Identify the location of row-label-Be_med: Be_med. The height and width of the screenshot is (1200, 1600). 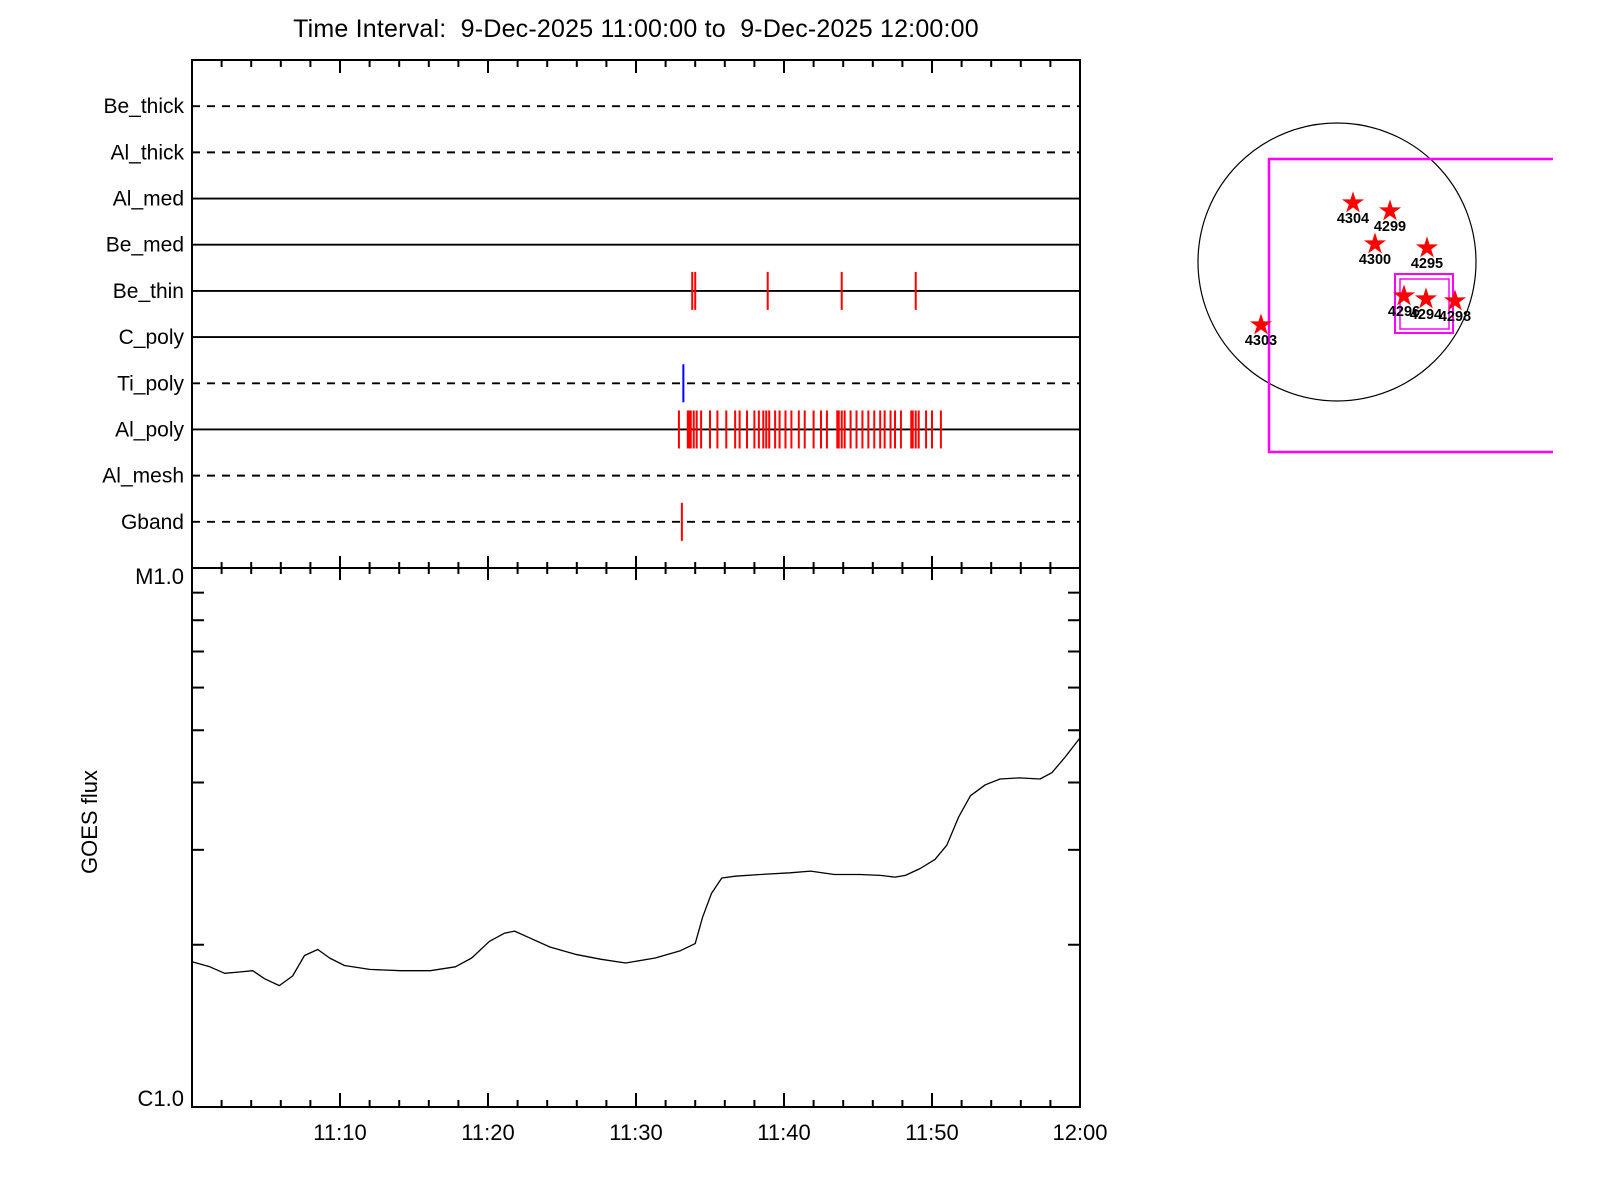
(145, 245).